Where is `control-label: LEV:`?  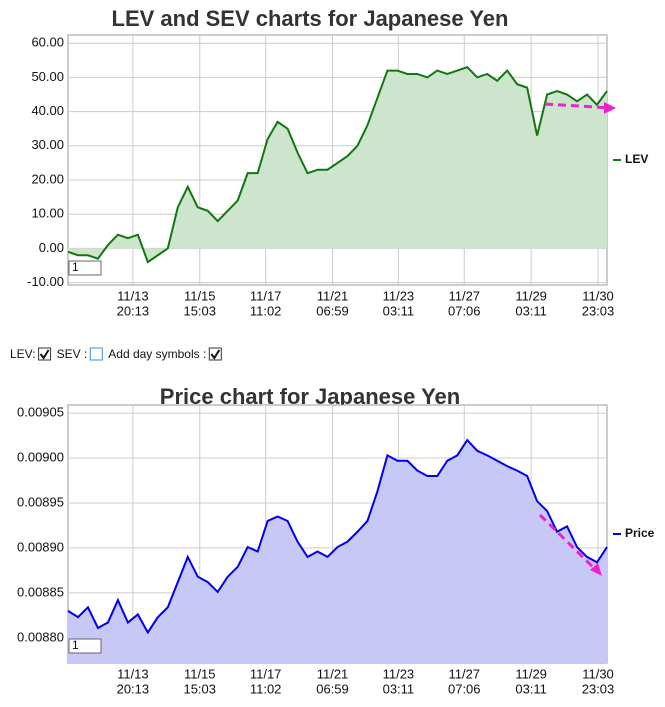
control-label: LEV: is located at coordinates (23, 354).